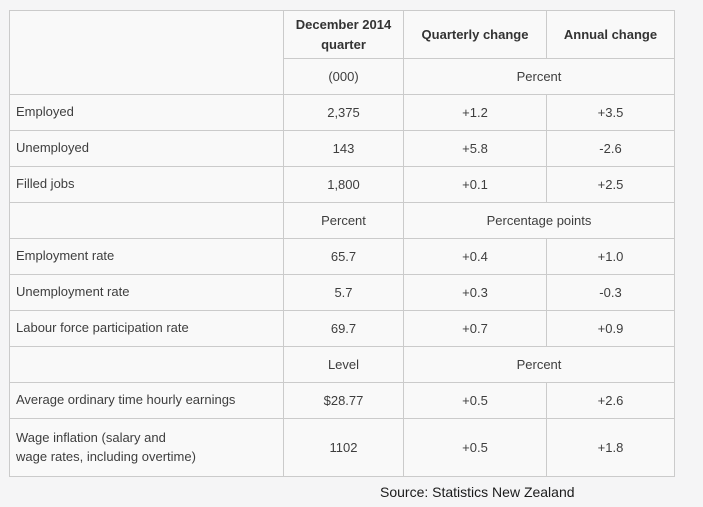  I want to click on table-row: Unemployed 143 +5.8 -2.6, so click(342, 148).